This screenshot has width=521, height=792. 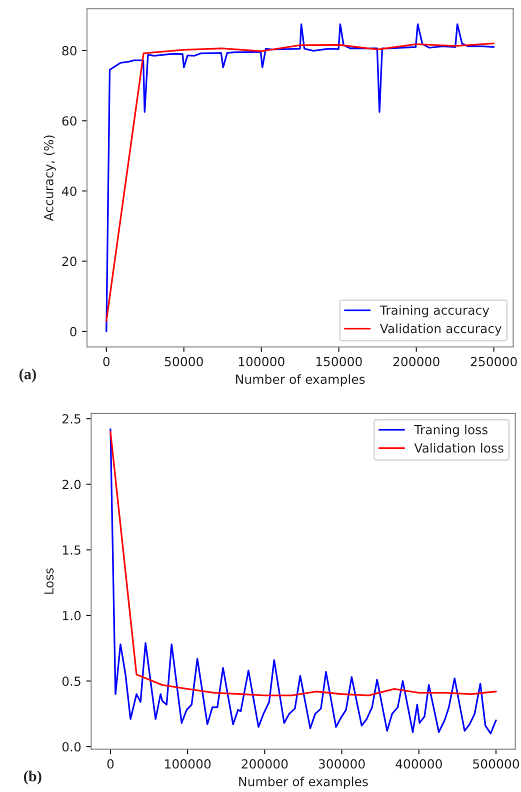 I want to click on x-tick-label: 250000, so click(x=493, y=361).